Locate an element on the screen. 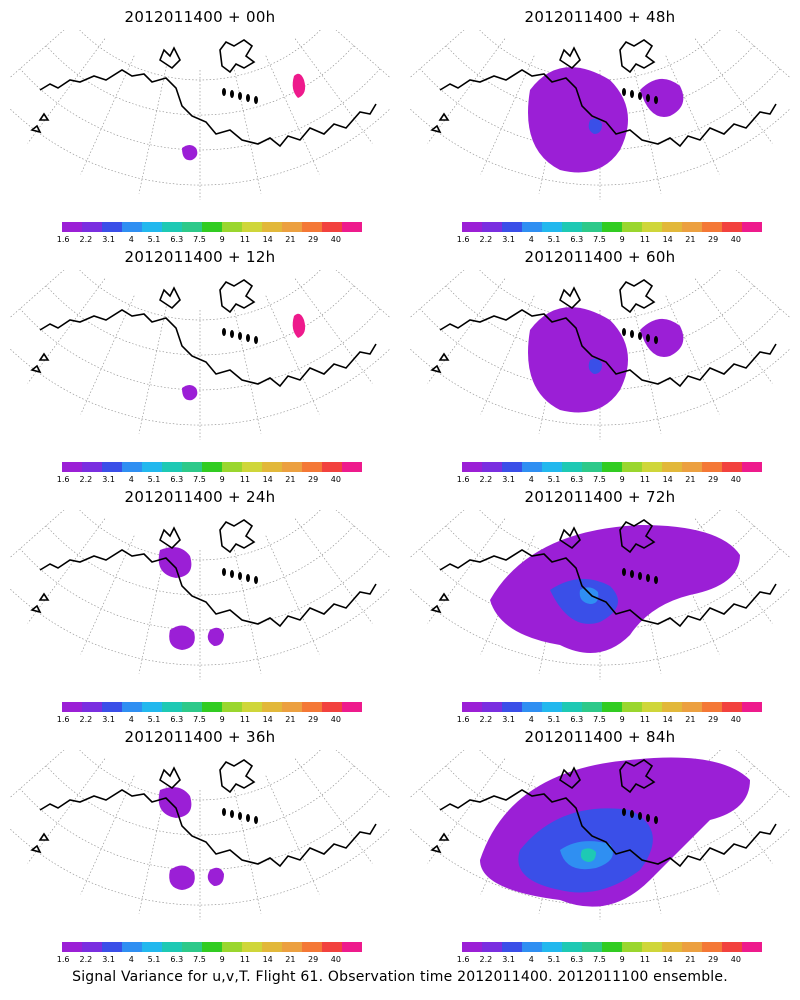 The image size is (800, 1000). colorbar-label: 7.5 is located at coordinates (599, 959).